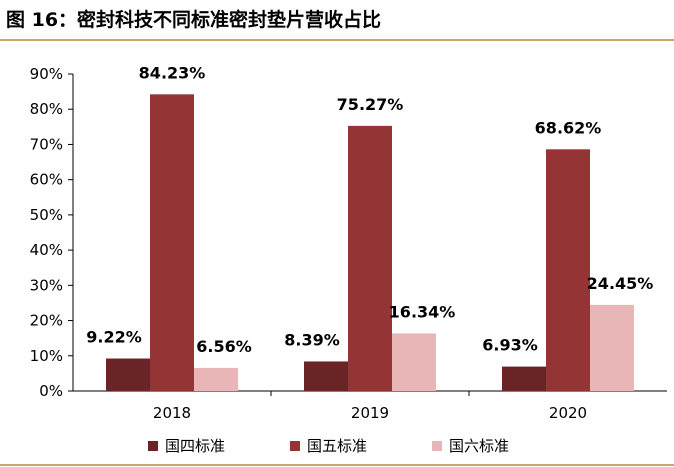  What do you see at coordinates (114, 337) in the screenshot?
I see `data-label: 9.22%` at bounding box center [114, 337].